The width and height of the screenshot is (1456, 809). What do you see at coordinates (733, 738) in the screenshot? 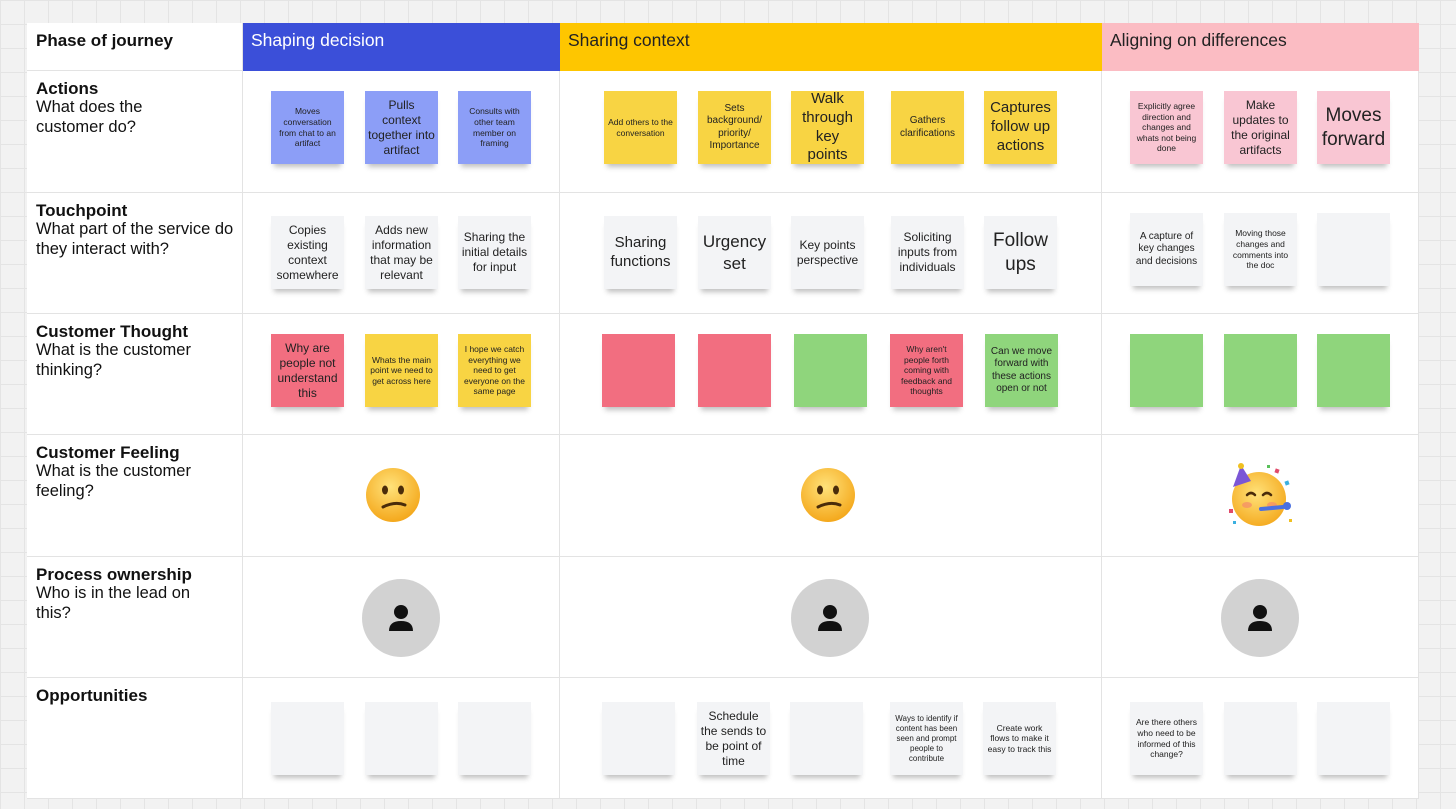
I see `sticky-note: Schedule the sends to be point of time` at bounding box center [733, 738].